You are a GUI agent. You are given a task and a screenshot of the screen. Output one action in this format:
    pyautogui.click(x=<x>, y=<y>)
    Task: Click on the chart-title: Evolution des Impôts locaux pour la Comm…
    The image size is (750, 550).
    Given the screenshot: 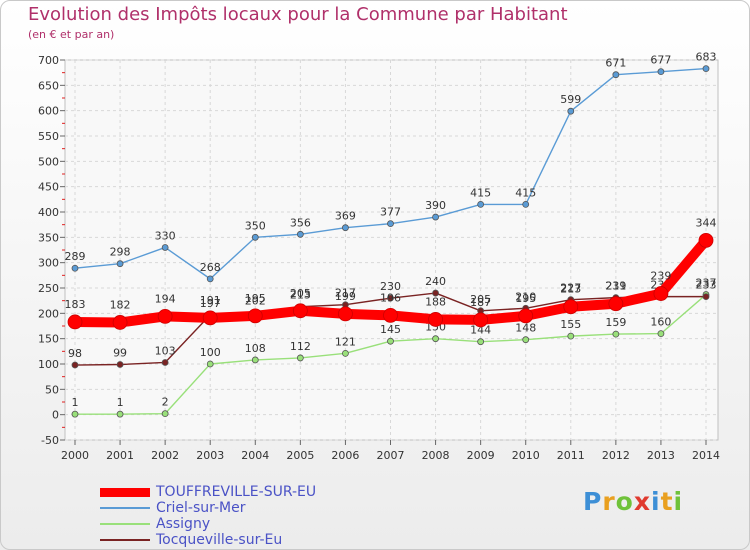 What is the action you would take?
    pyautogui.click(x=298, y=14)
    